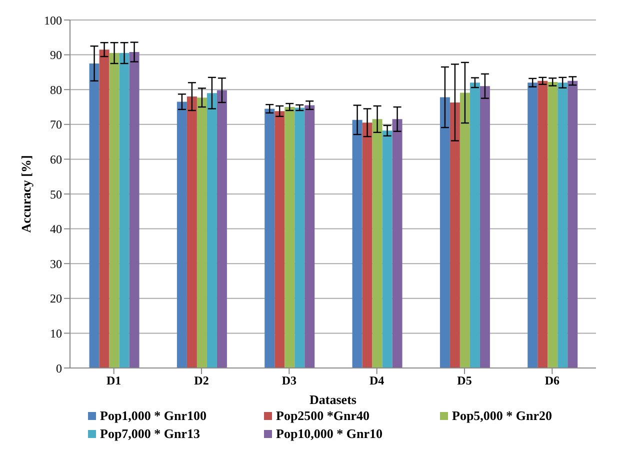 The width and height of the screenshot is (624, 450). Describe the element at coordinates (323, 416) in the screenshot. I see `legend-label: Pop2500 *Gnr40` at that location.